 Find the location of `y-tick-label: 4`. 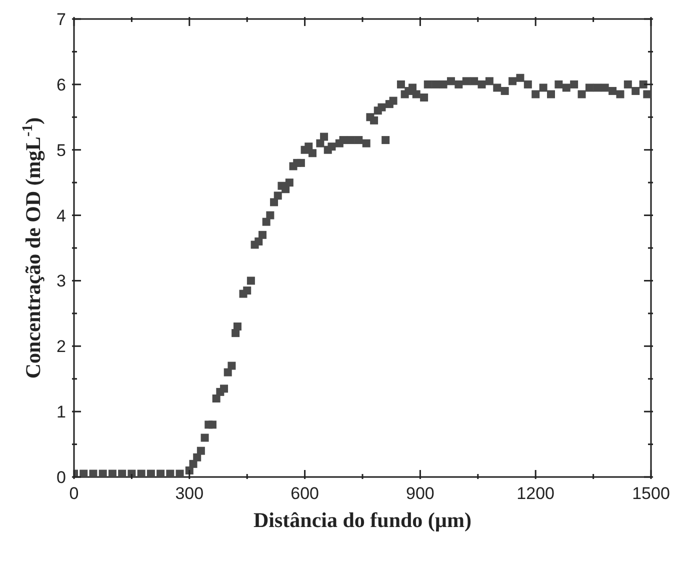

y-tick-label: 4 is located at coordinates (61, 216).